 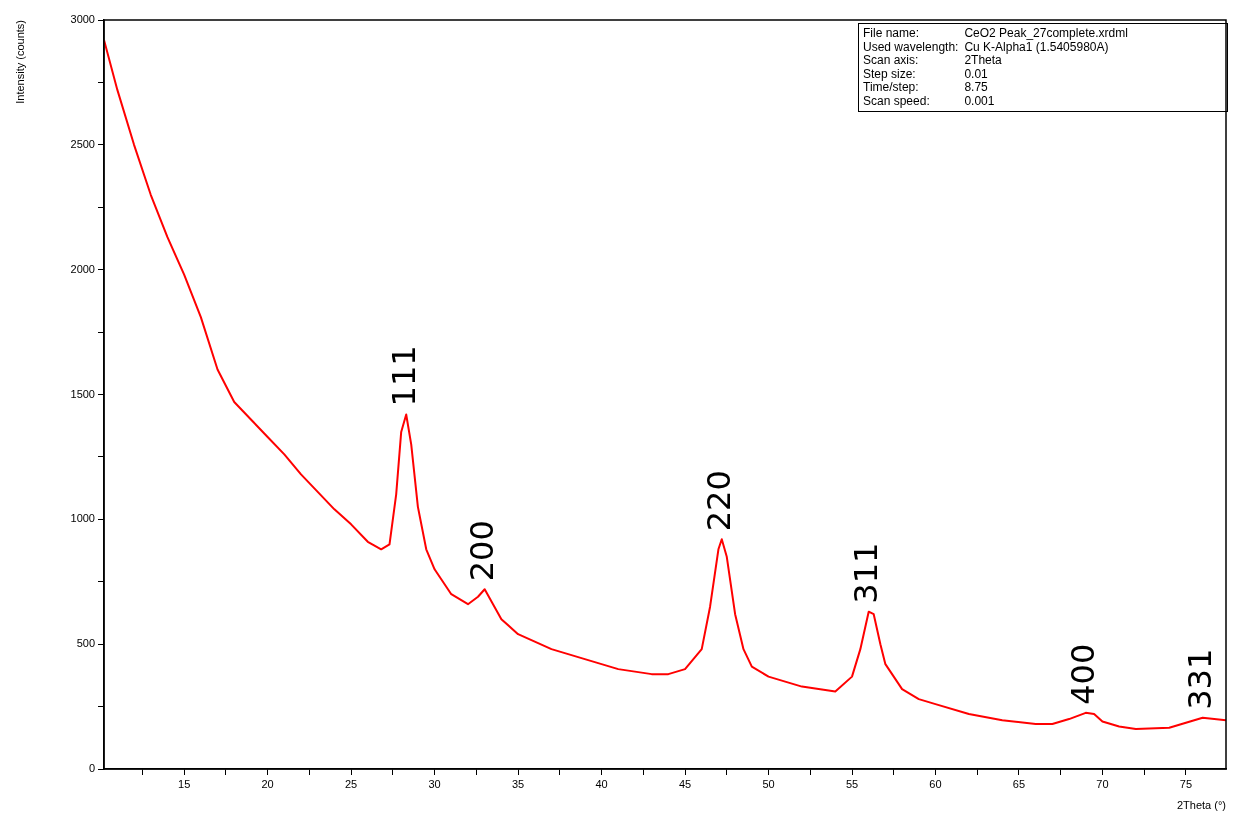 I want to click on annotation: 220, so click(x=719, y=501).